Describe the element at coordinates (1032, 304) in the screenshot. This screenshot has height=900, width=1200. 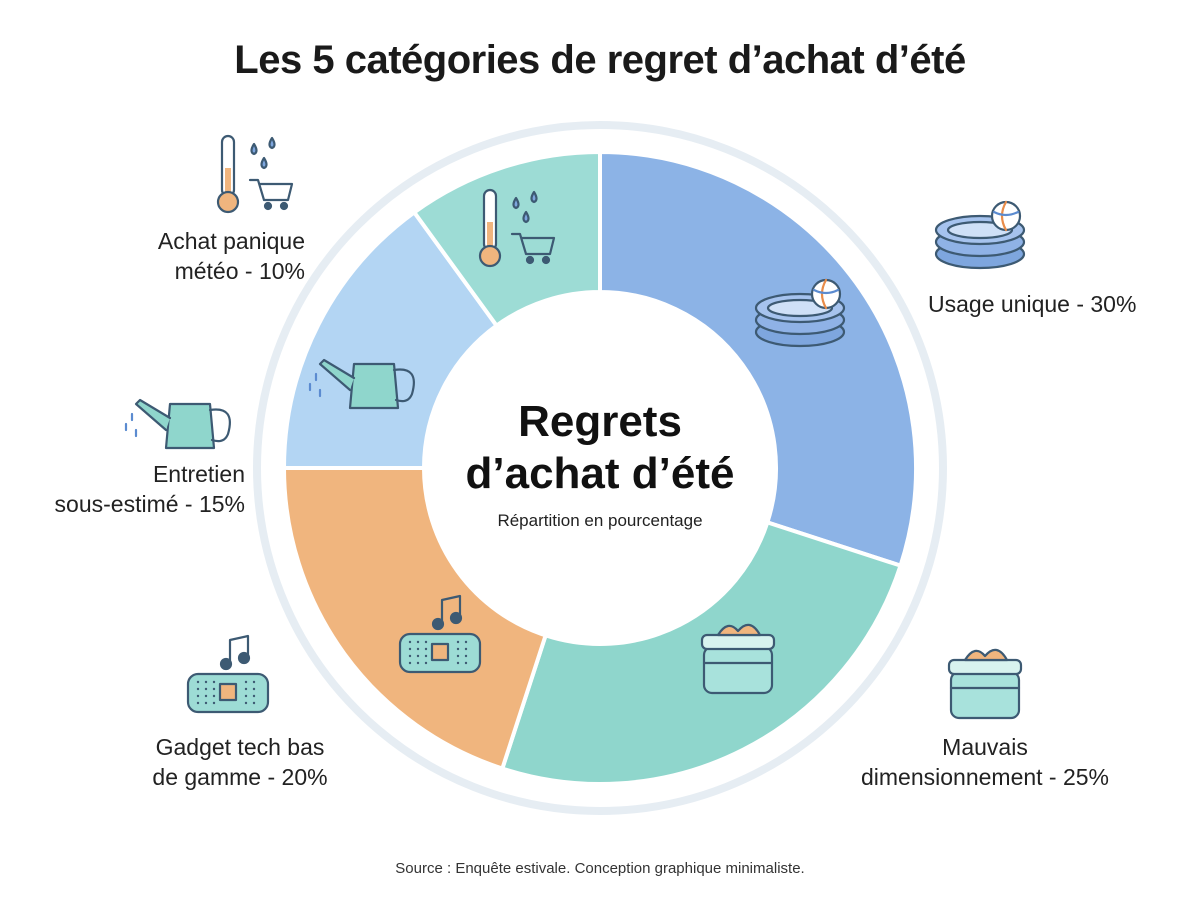
I see `slice-label-line: Usage unique - 30%` at that location.